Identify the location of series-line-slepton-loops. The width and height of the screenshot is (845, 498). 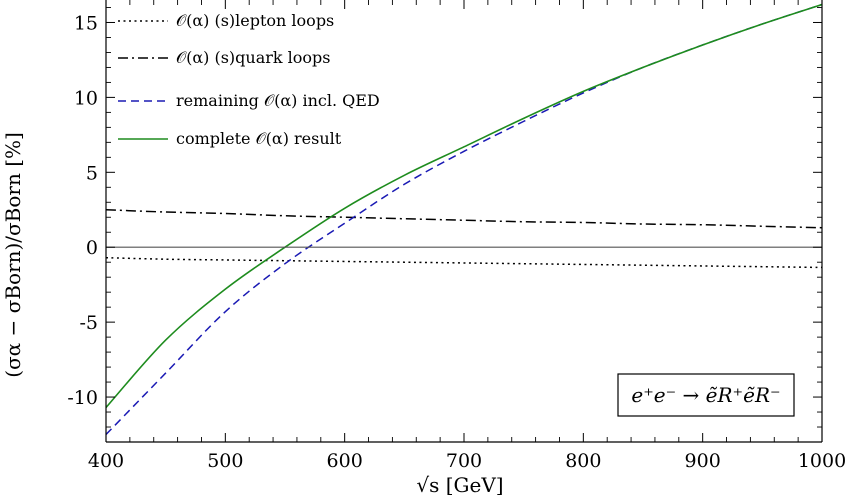
(464, 262).